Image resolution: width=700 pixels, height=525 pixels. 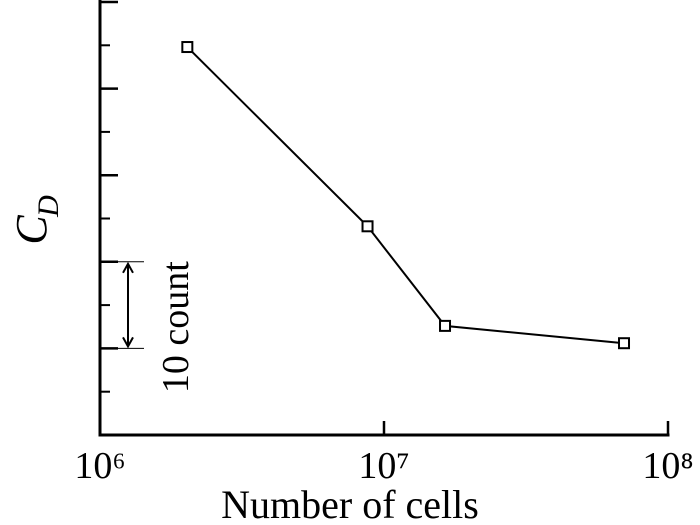 I want to click on y-axis-label: C D, so click(x=36, y=220).